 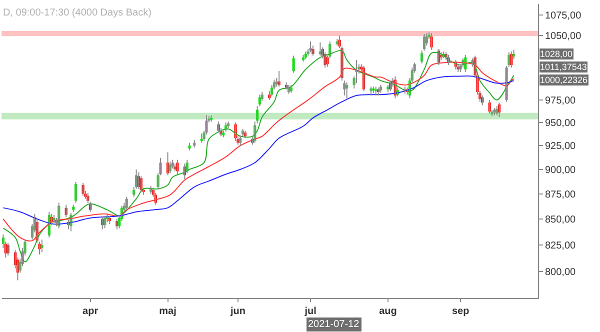 I want to click on x-tick-label: aug, so click(x=388, y=311).